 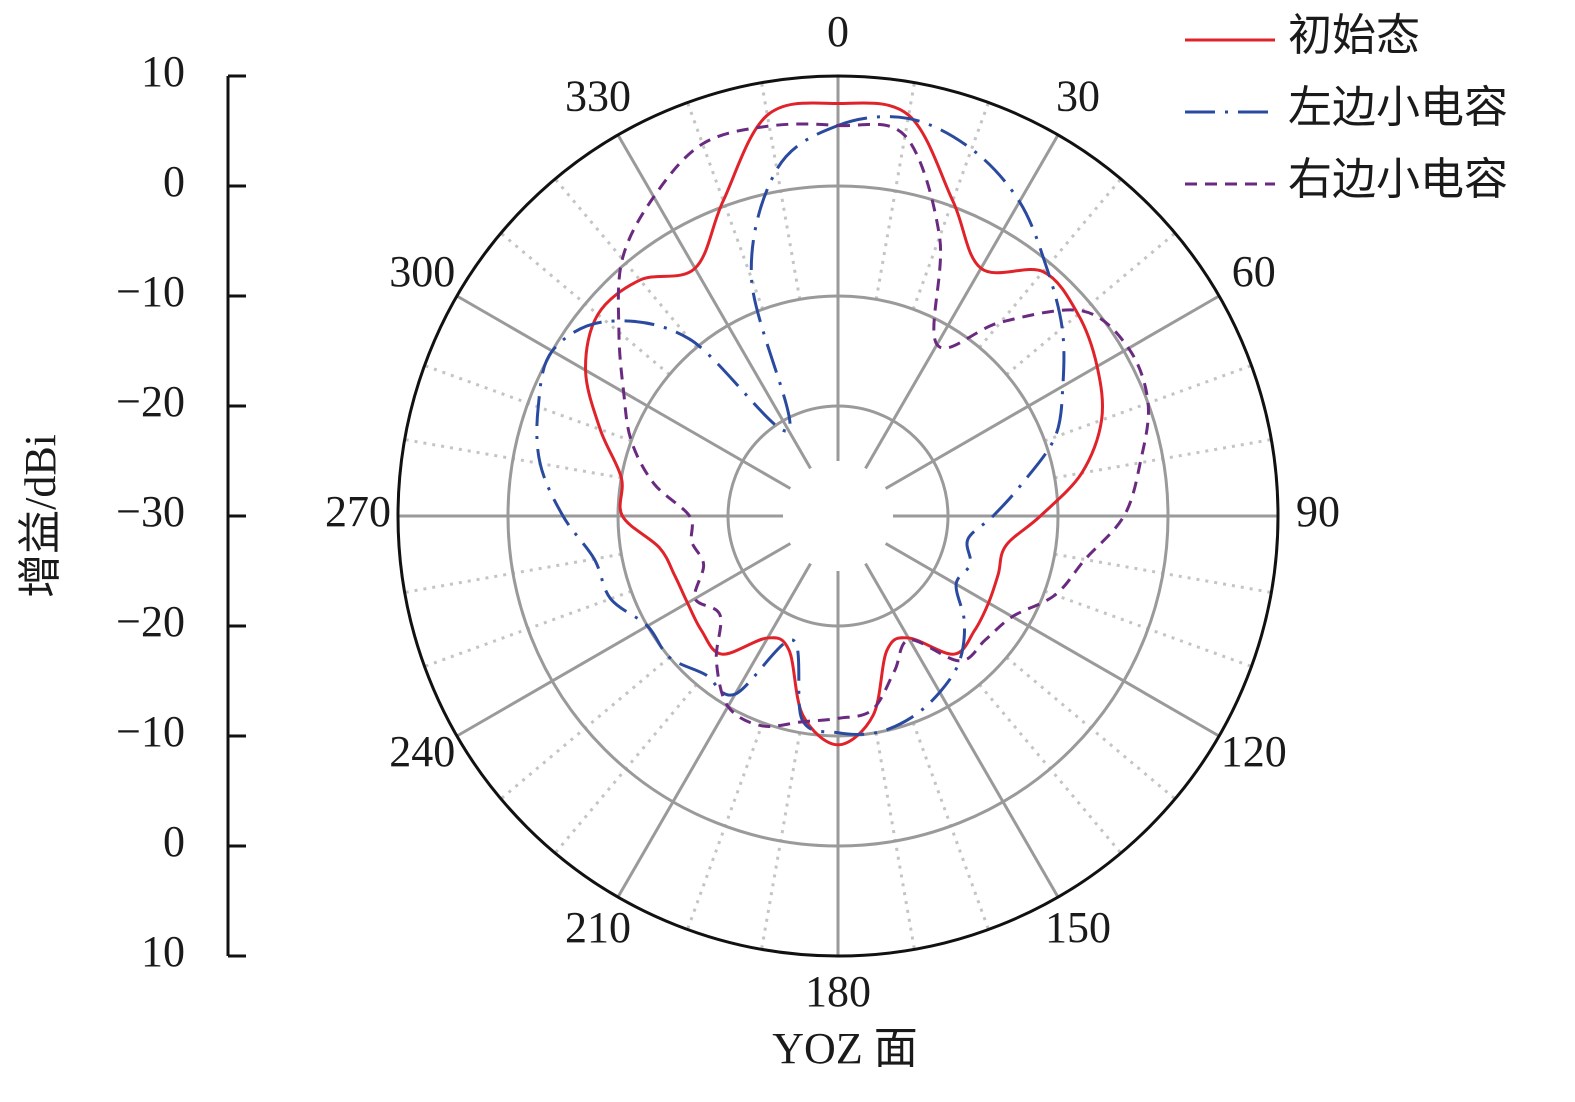 I want to click on r-grid-ring, so click(x=838, y=516).